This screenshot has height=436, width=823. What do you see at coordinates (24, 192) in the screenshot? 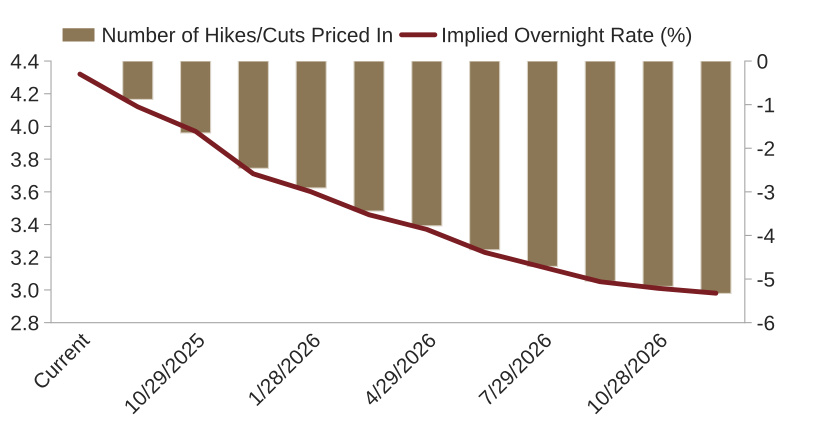
I see `y-tick-label: 3.6` at bounding box center [24, 192].